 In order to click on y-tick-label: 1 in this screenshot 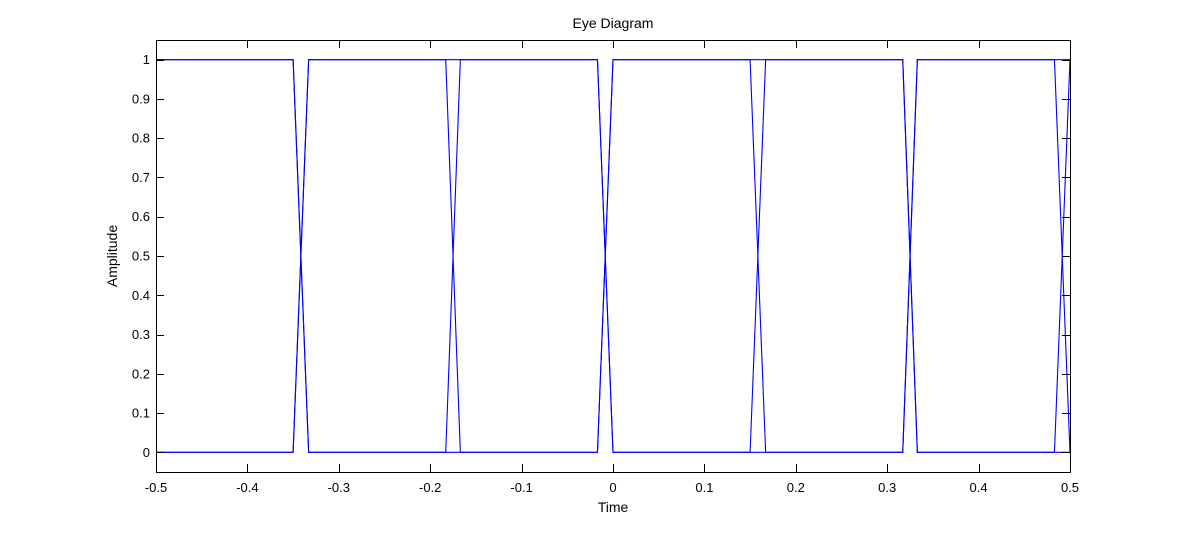, I will do `click(146, 59)`.